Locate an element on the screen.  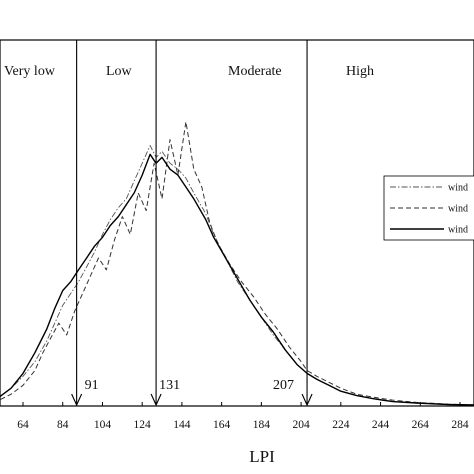
x-tick-label: 184 is located at coordinates (262, 425).